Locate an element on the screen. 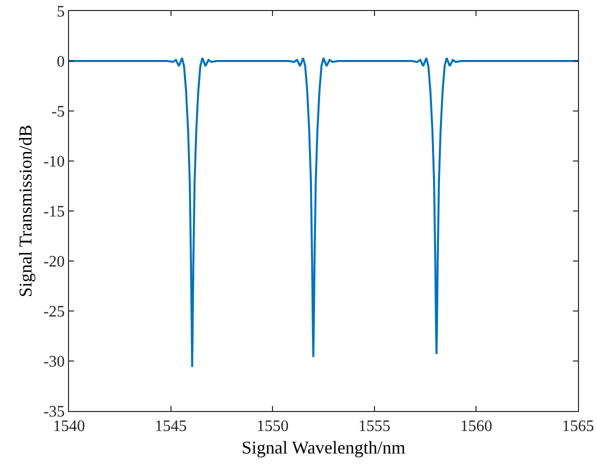 Image resolution: width=597 pixels, height=470 pixels. x-tick-label: 1545 is located at coordinates (170, 427).